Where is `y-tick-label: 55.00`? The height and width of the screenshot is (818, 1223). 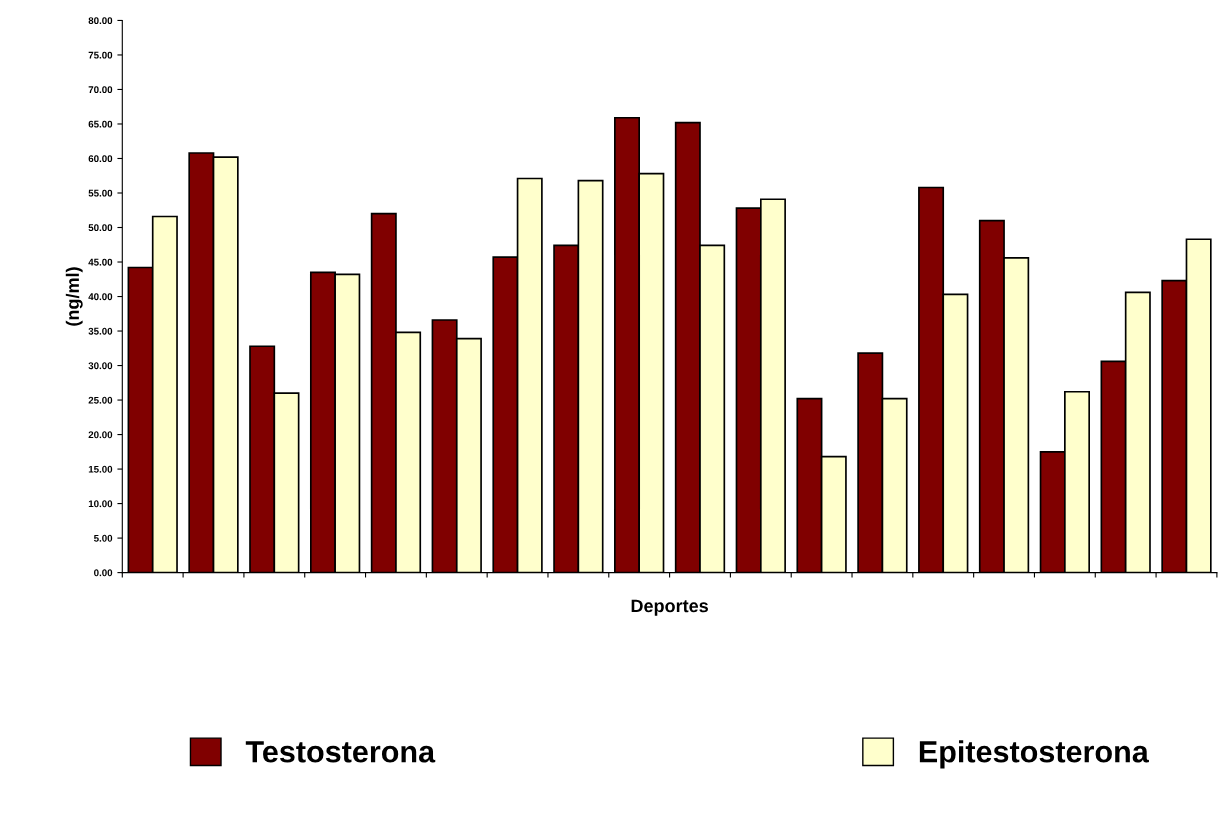 y-tick-label: 55.00 is located at coordinates (100, 193).